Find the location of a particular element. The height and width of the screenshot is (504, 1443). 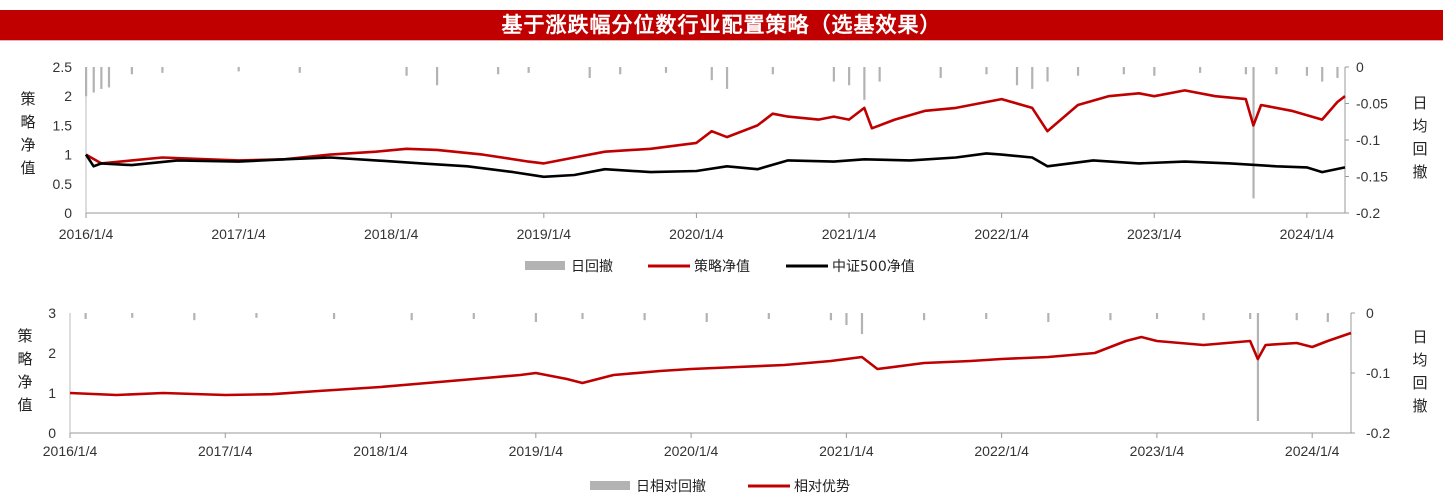

y-left-tick-label: 0.5 is located at coordinates (63, 184).